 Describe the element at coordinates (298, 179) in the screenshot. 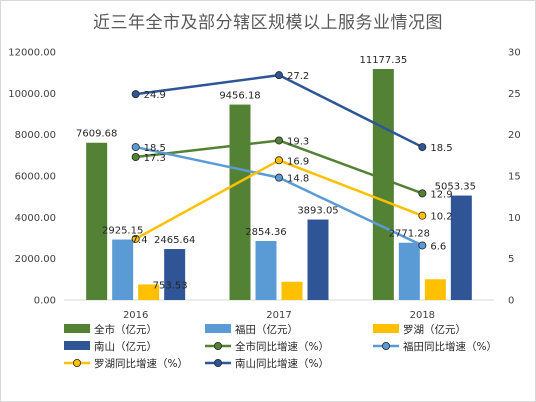

I see `line-data-label: 14.8` at that location.